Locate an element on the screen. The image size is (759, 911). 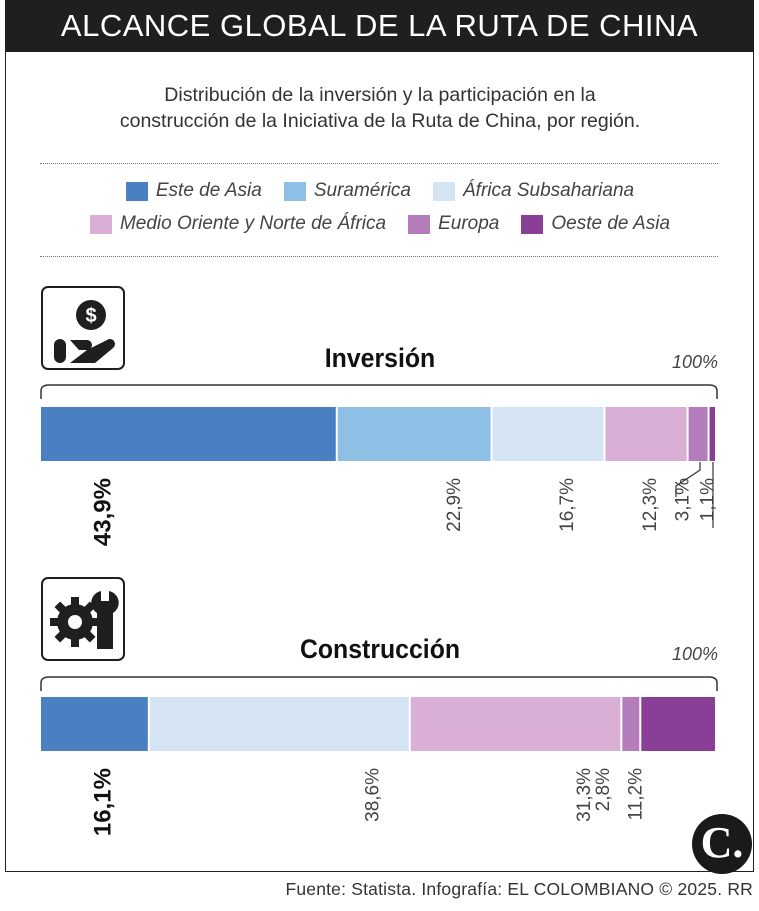
legend-item-africa-subsahariana: África Subsahariana is located at coordinates (533, 191).